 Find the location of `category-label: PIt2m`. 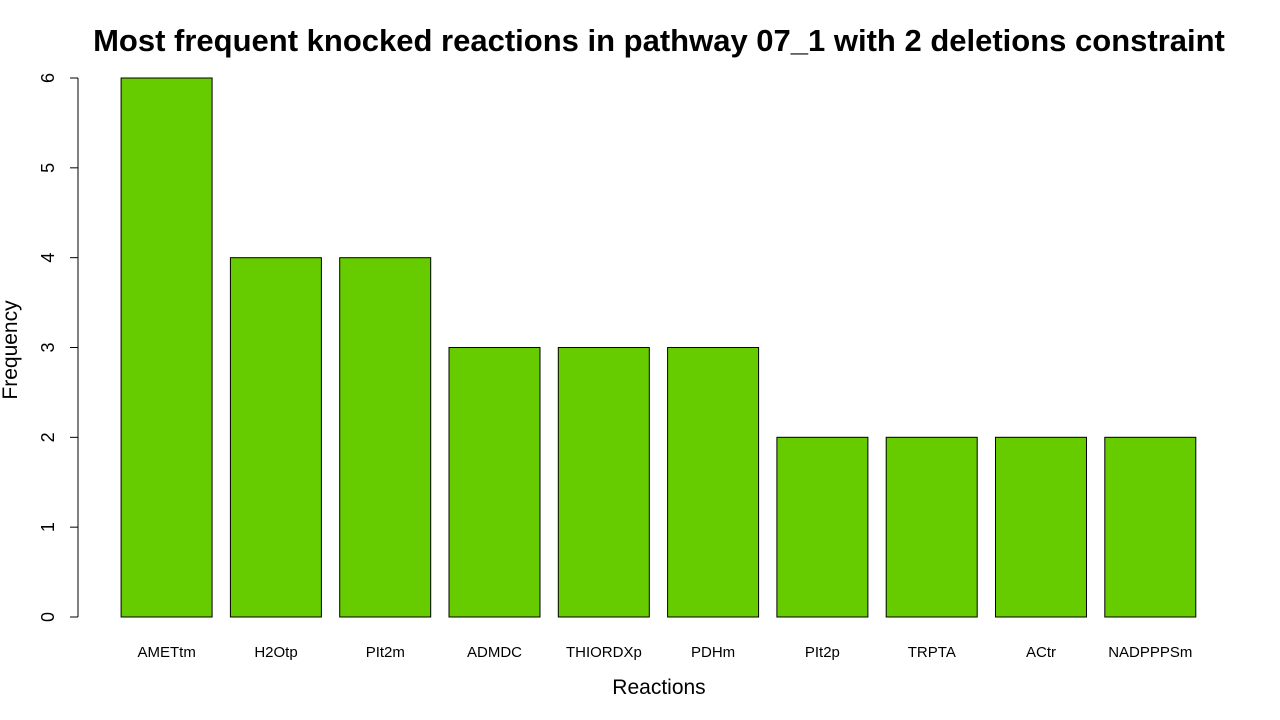

category-label: PIt2m is located at coordinates (385, 652).